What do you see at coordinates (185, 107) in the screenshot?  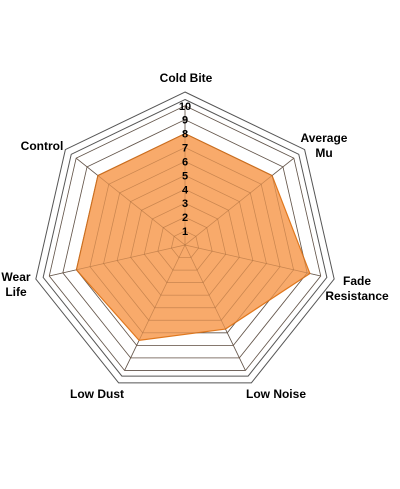 I see `tick-label-10: 10` at bounding box center [185, 107].